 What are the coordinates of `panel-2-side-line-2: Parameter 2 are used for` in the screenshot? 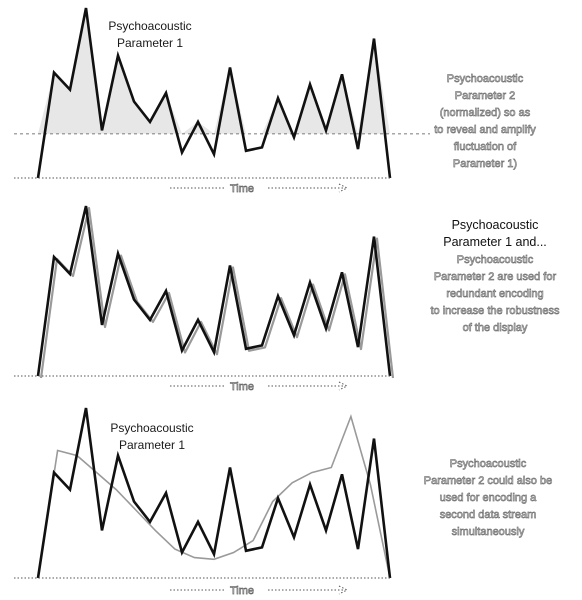 It's located at (495, 277).